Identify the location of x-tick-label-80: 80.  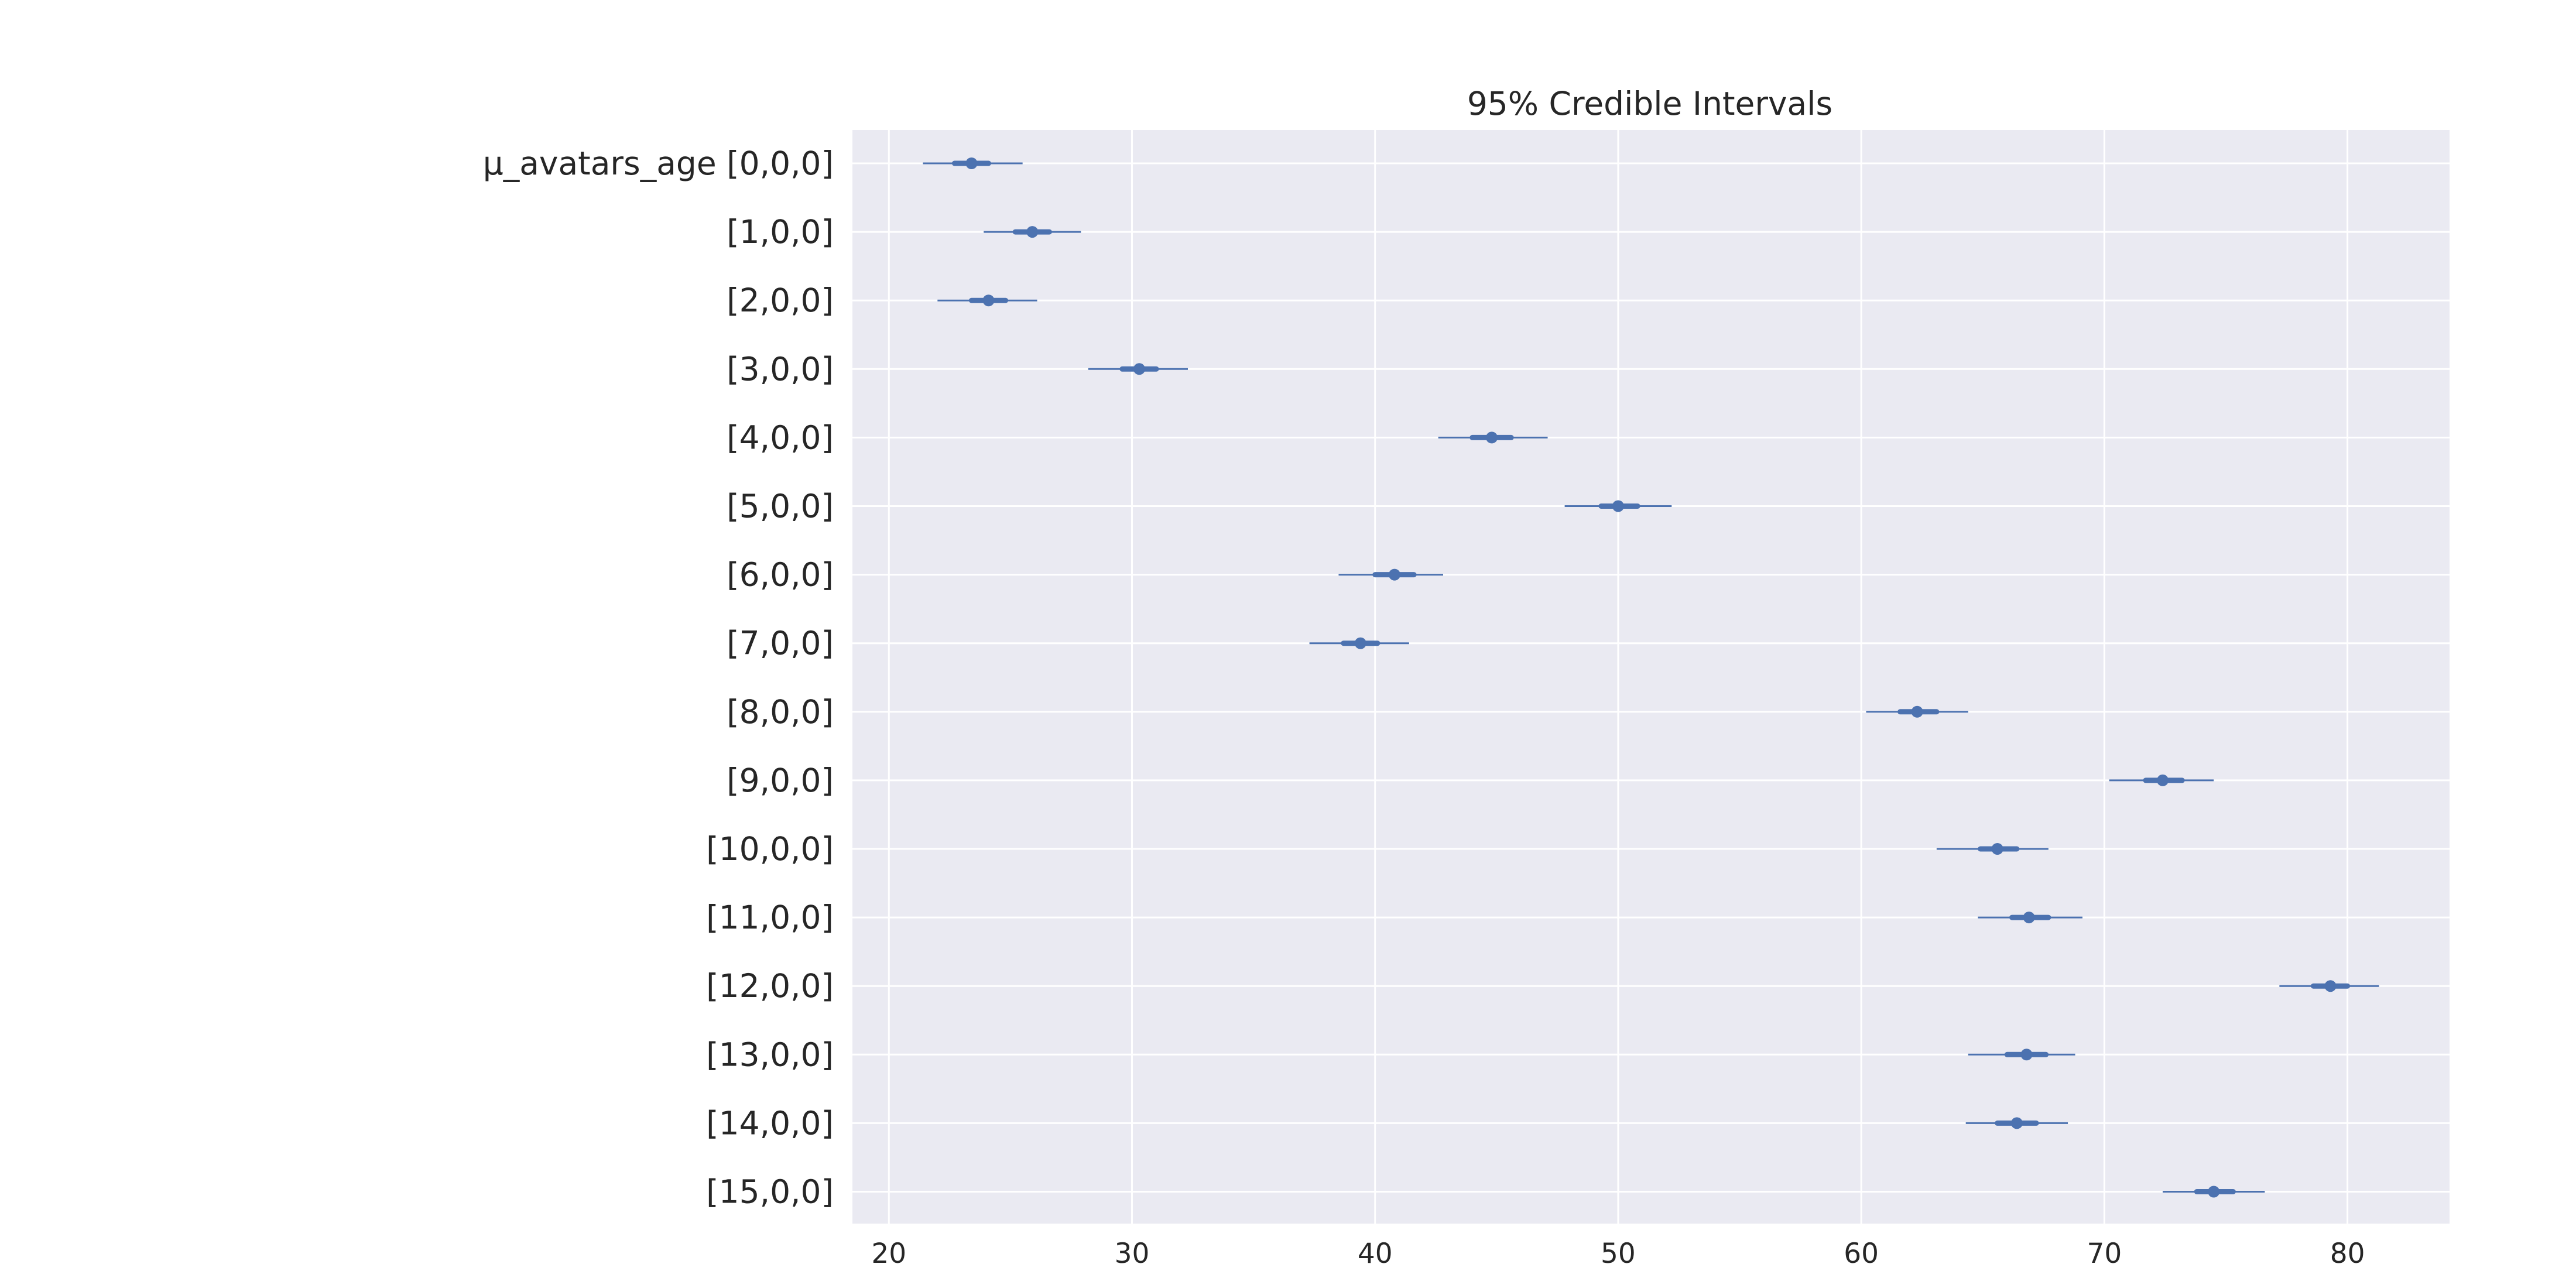
(2347, 1254).